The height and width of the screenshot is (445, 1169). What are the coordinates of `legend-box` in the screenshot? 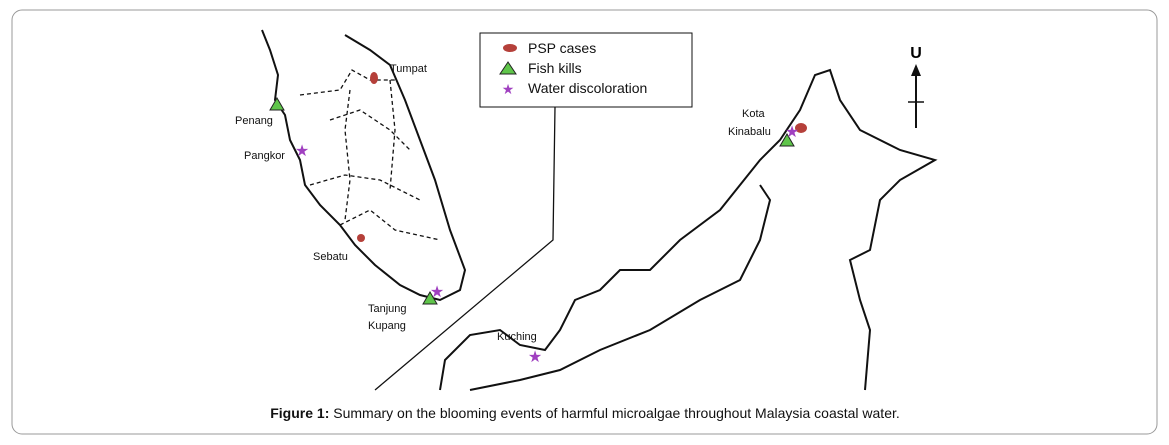 It's located at (586, 70).